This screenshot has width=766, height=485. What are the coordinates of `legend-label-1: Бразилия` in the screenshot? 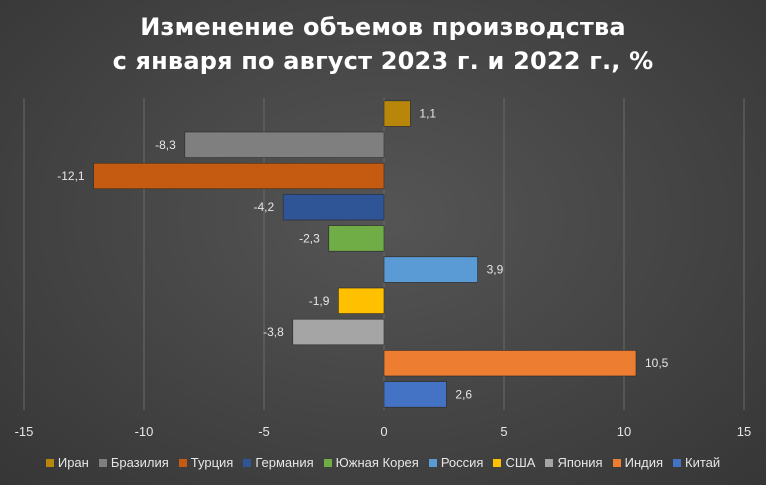 It's located at (139, 462).